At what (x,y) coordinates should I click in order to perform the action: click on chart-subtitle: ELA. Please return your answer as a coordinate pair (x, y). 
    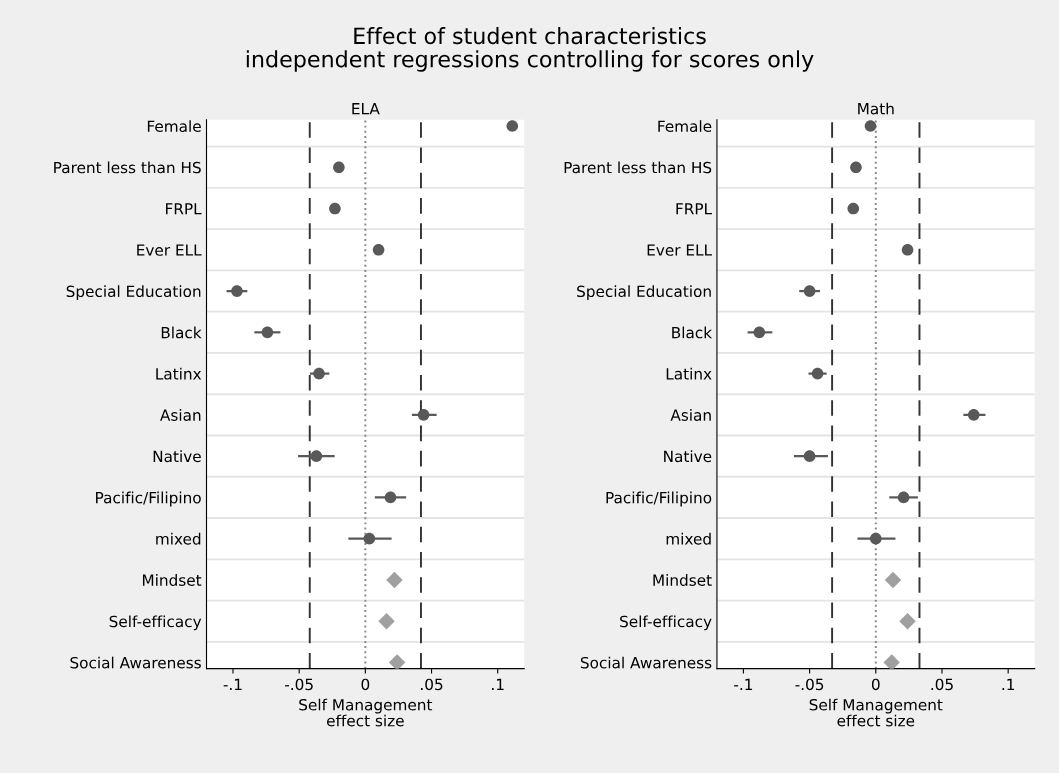
    Looking at the image, I should click on (366, 109).